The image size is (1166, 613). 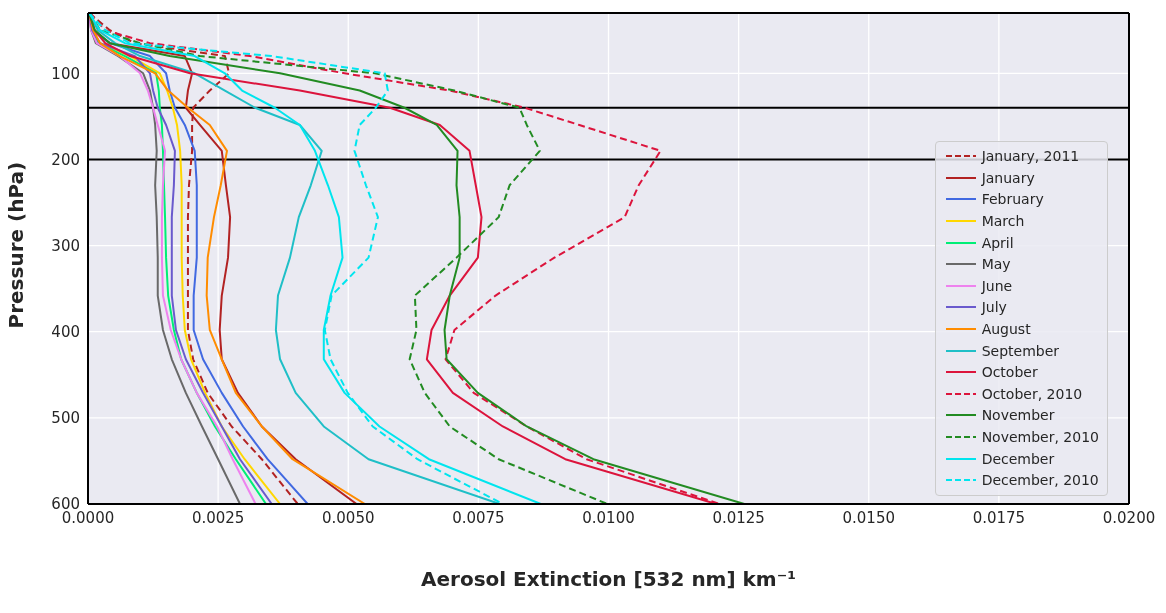 I want to click on x-tick-label: 0.0100, so click(x=608, y=517).